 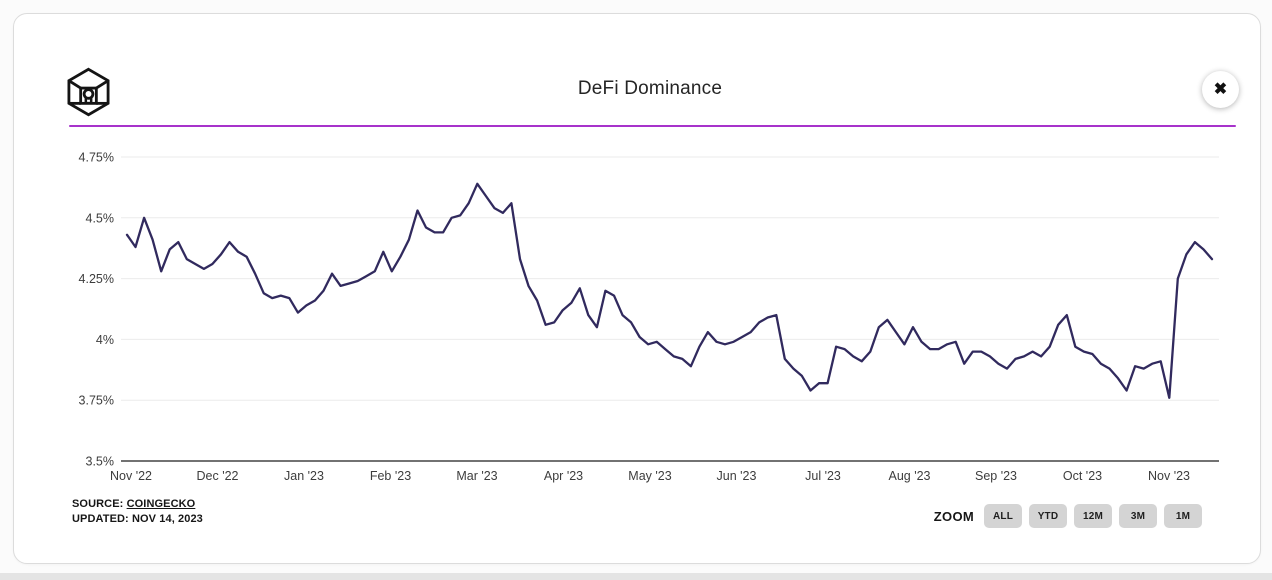 I want to click on x-axis-tick-label: Sep '23, so click(x=996, y=476).